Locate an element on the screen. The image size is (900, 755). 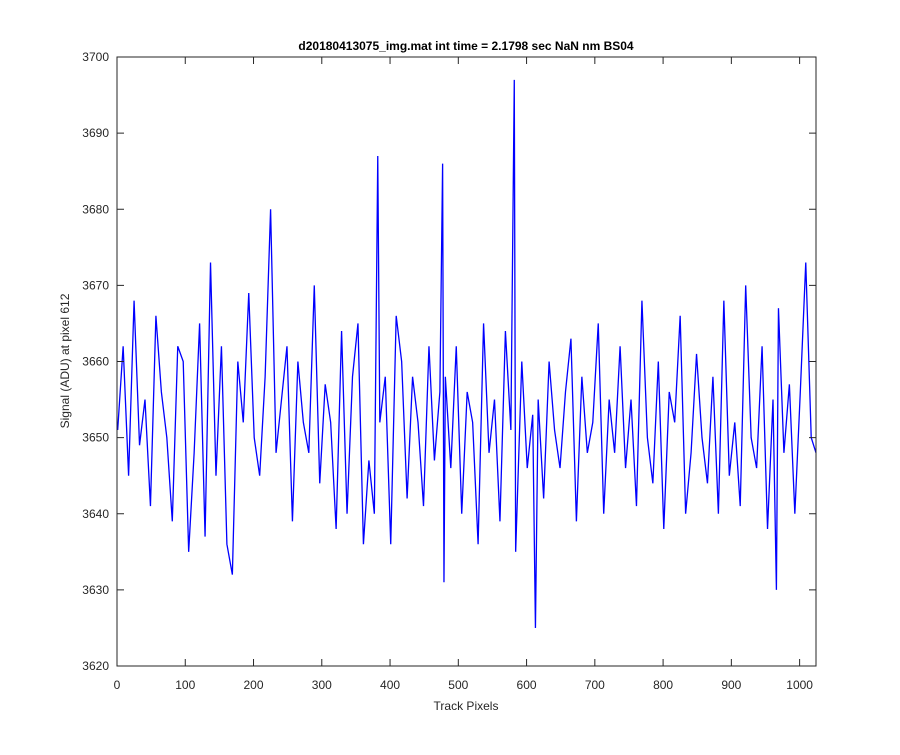
x-tick-label: 100 is located at coordinates (185, 685).